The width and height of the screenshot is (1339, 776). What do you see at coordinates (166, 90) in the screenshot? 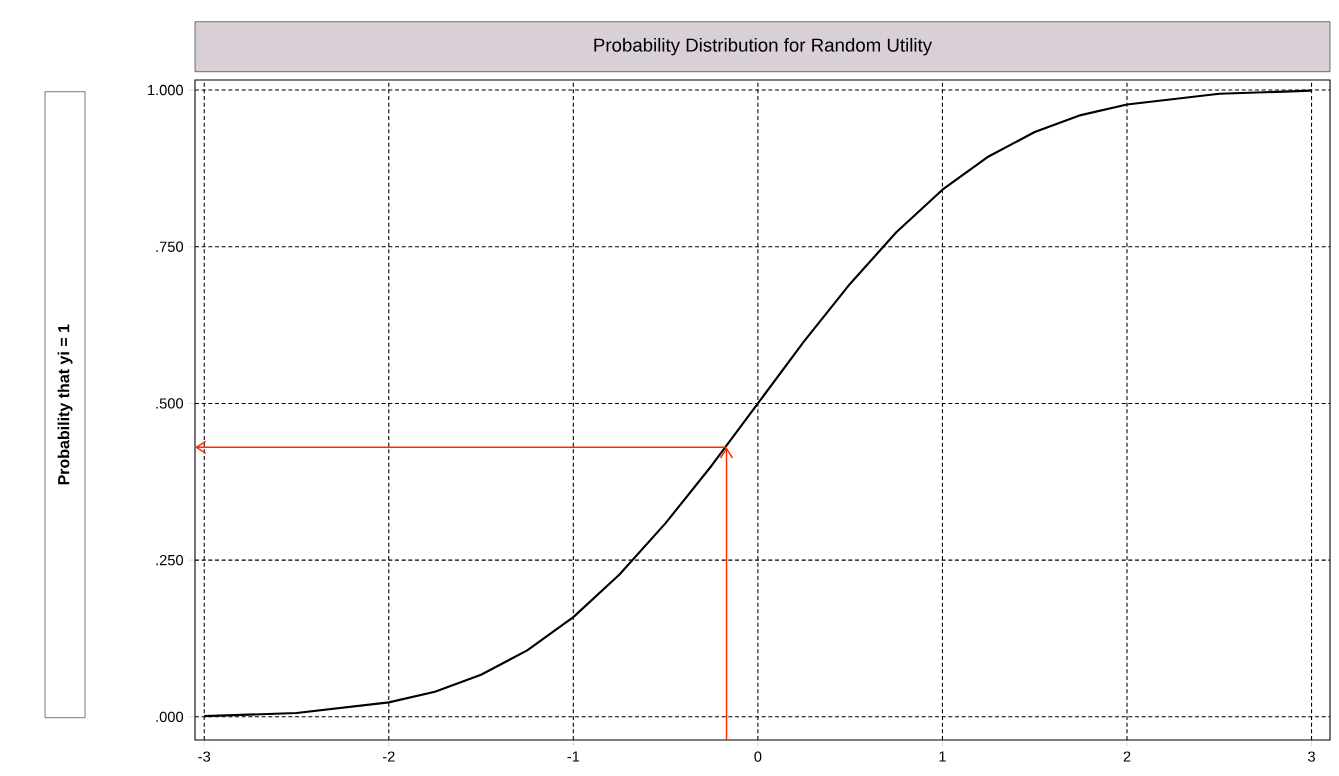
I see `y-tick-label: 1.000` at bounding box center [166, 90].